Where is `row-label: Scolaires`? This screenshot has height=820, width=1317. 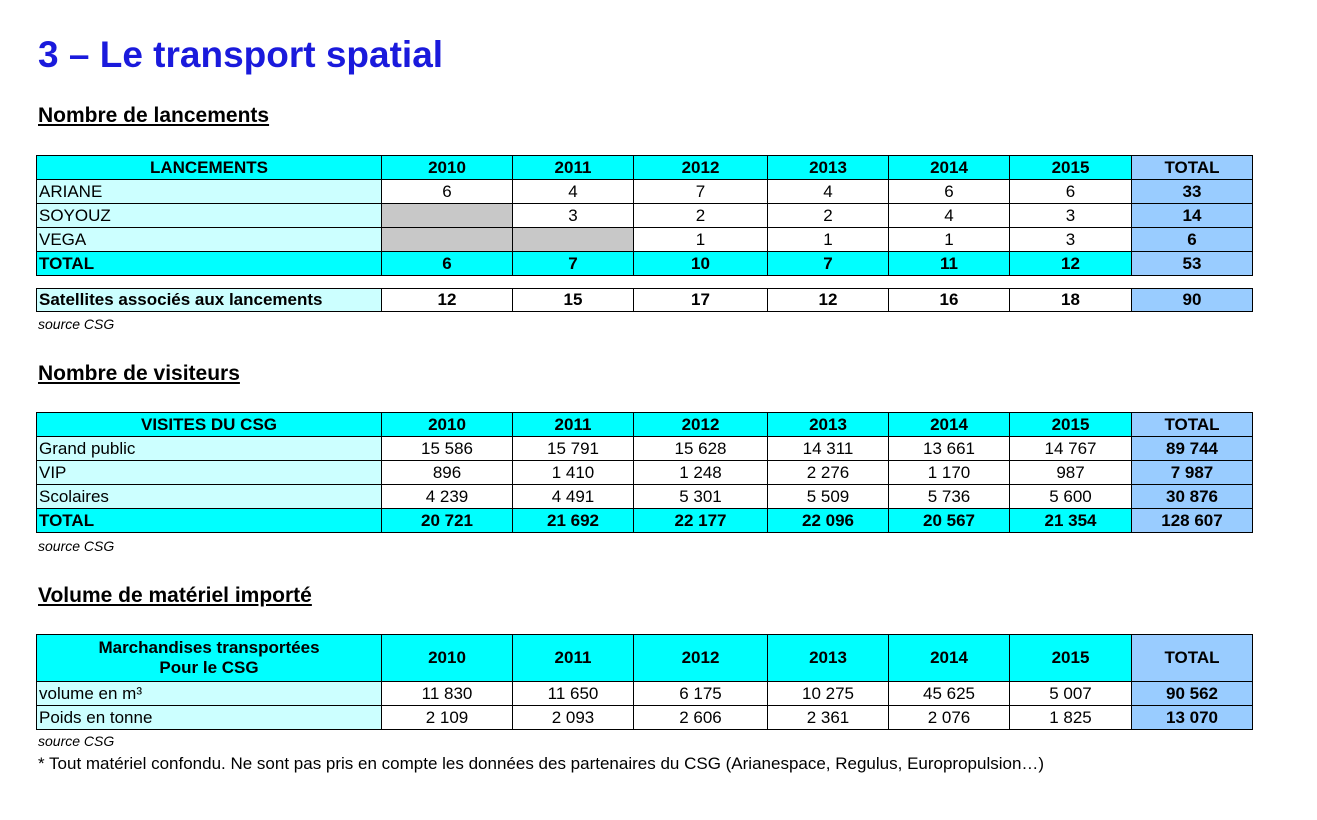 row-label: Scolaires is located at coordinates (209, 496).